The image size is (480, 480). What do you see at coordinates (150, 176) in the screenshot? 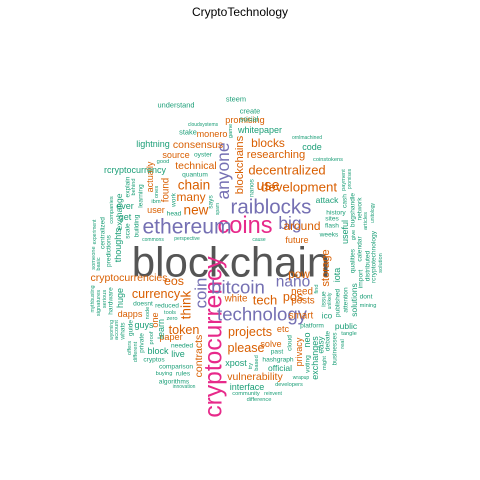
I see `word-actually: actually` at bounding box center [150, 176].